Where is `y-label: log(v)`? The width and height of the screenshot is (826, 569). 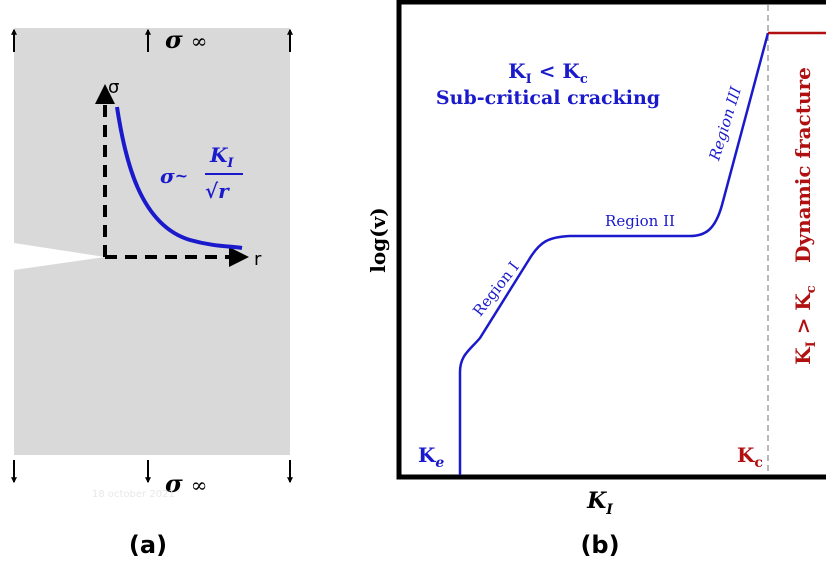 y-label: log(v) is located at coordinates (378, 239).